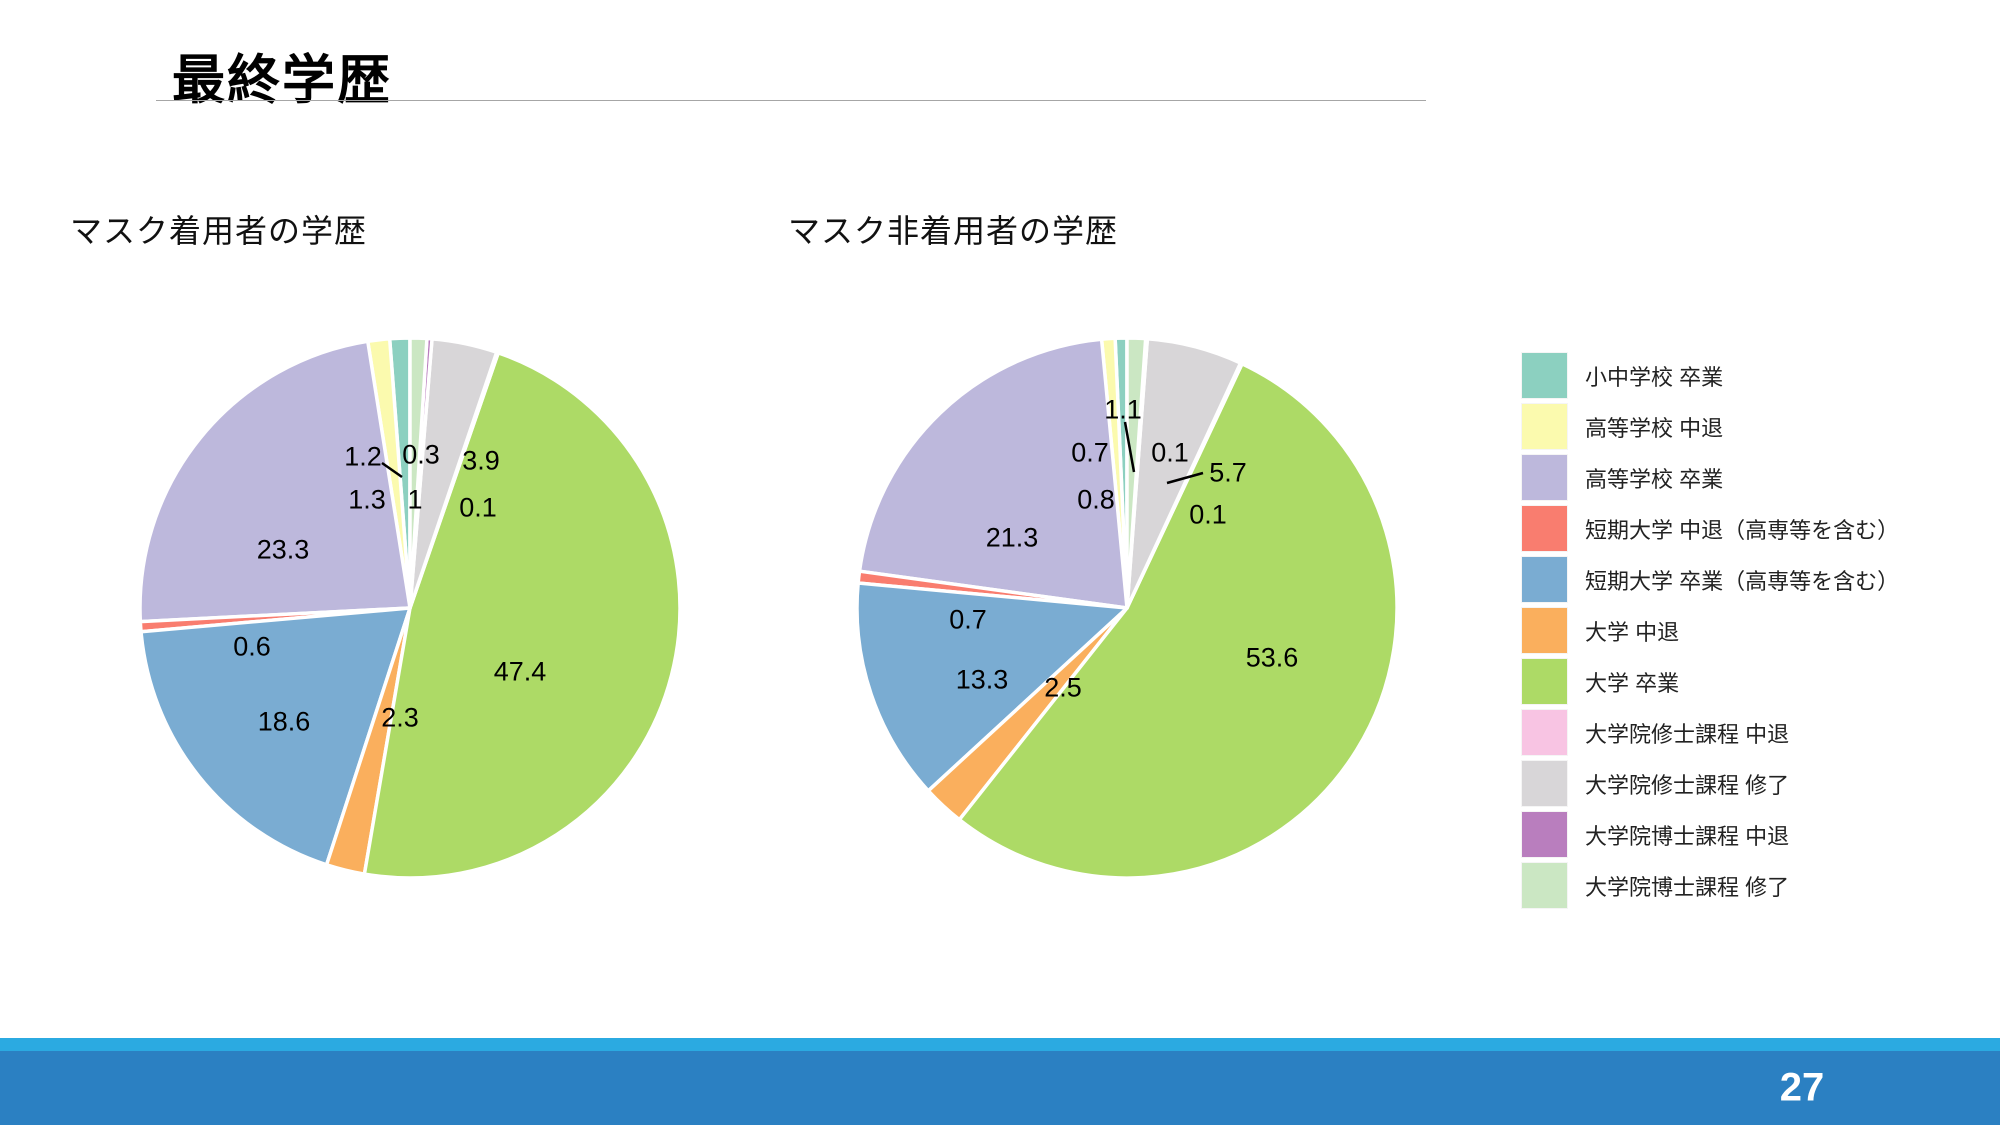 This screenshot has width=2000, height=1125. Describe the element at coordinates (1272, 657) in the screenshot. I see `slice-value-label-6: 53.6` at that location.